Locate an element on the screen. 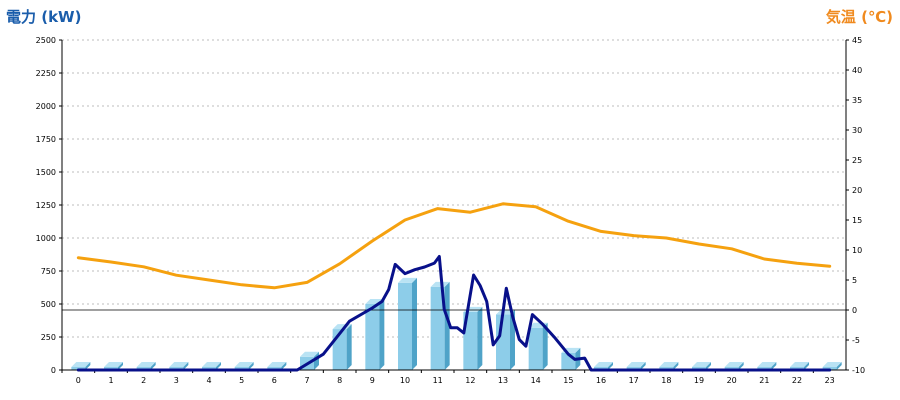 This screenshot has height=400, width=900. right-tick-label: 5 is located at coordinates (854, 280).